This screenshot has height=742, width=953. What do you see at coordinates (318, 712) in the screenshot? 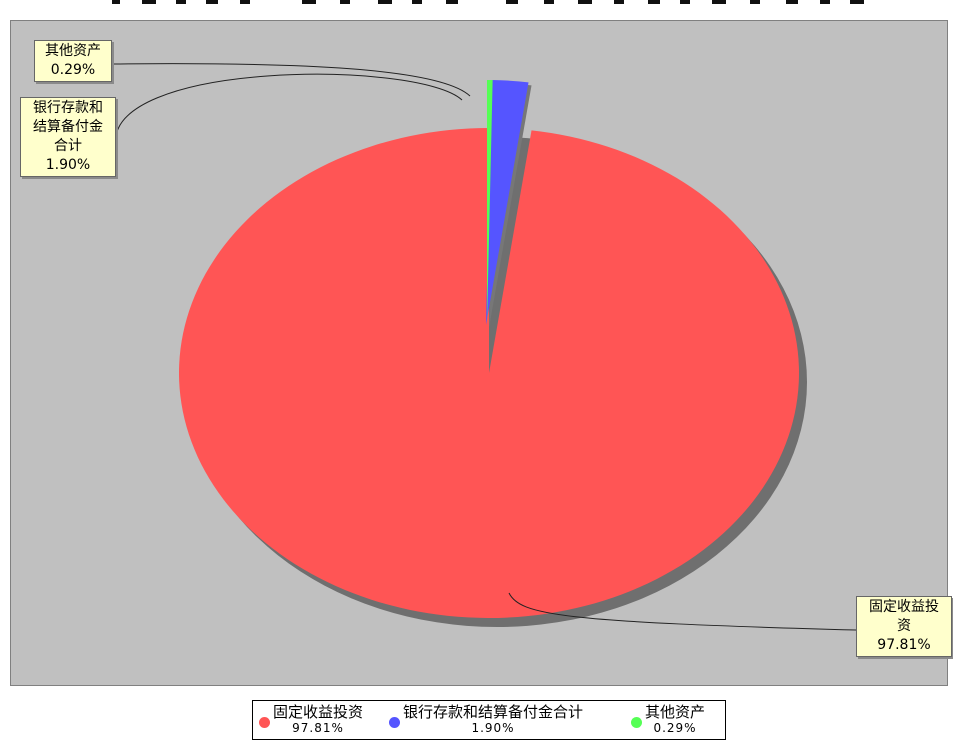
I see `legend-label: 固定收益投资` at bounding box center [318, 712].